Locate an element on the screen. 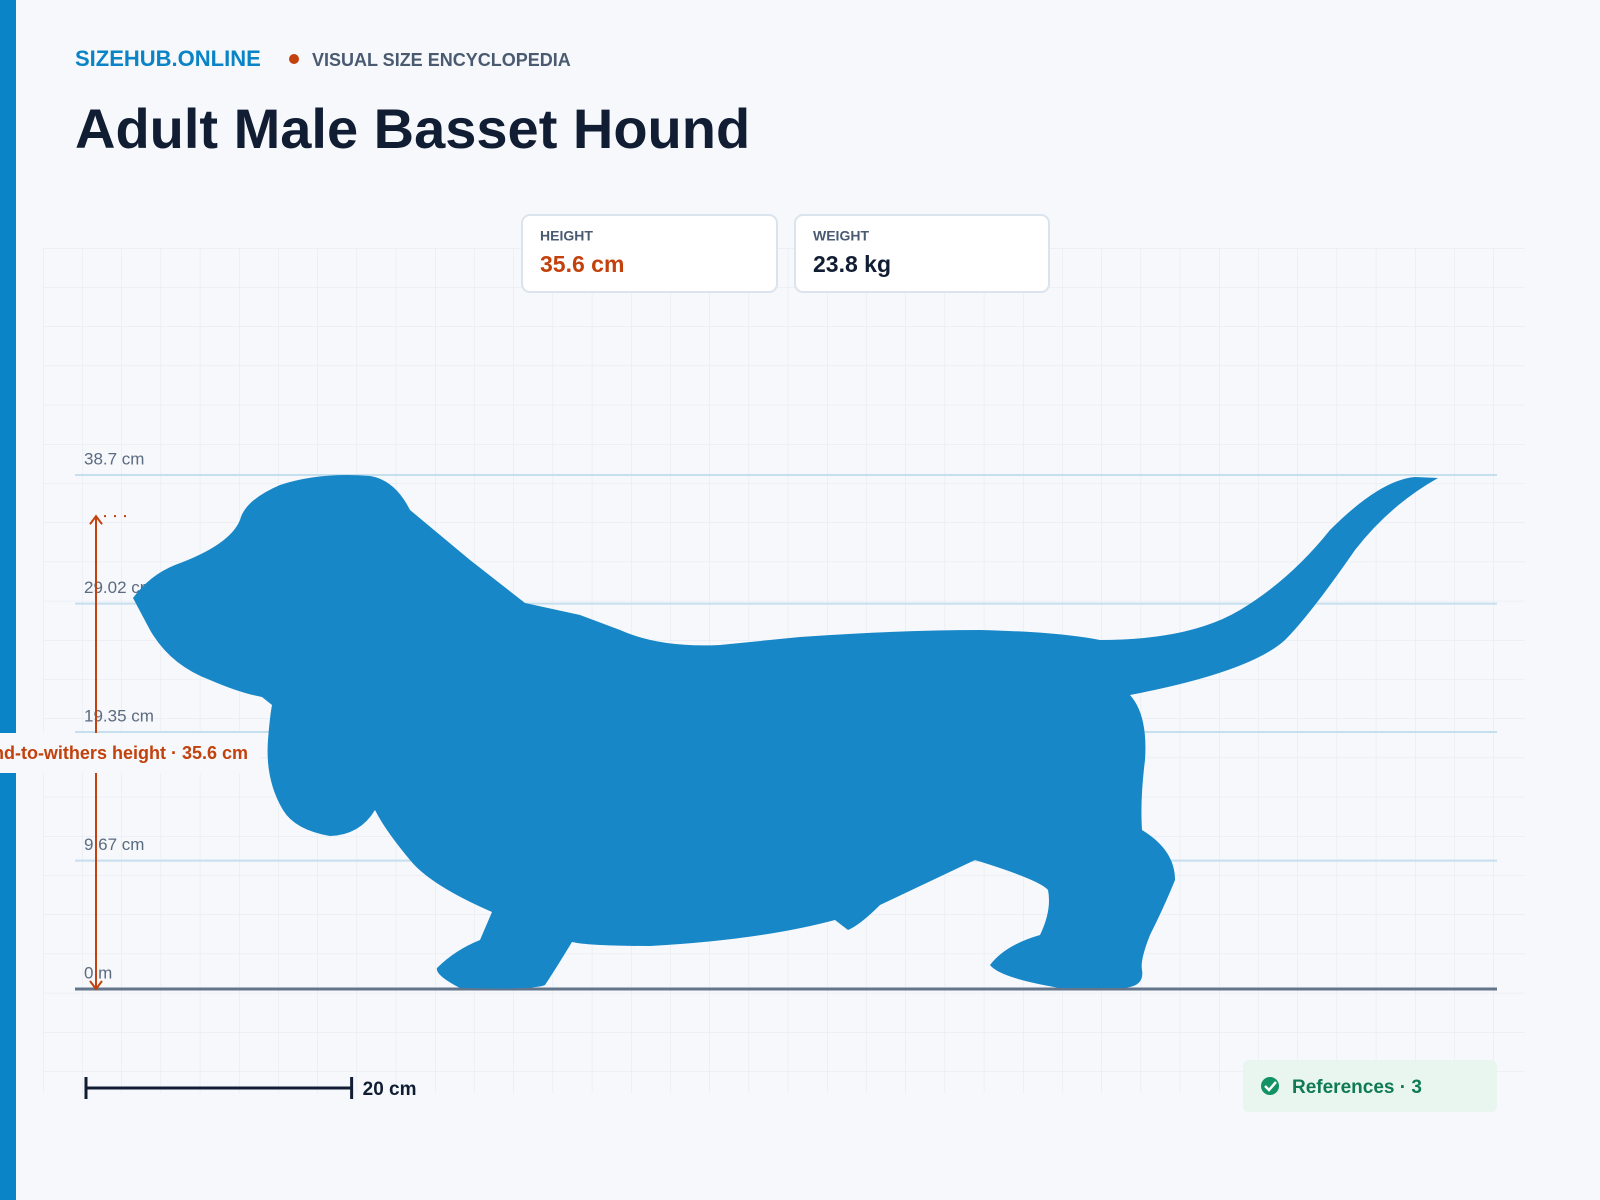 This screenshot has width=1600, height=1200. page-title: Adult Male Basset Hound is located at coordinates (412, 128).